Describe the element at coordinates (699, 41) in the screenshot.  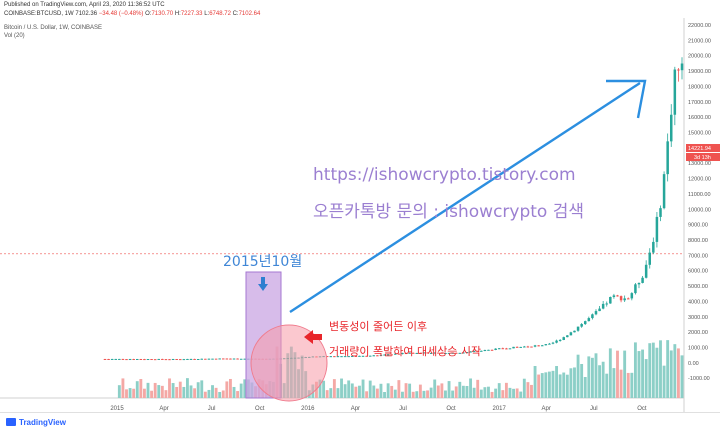
I see `y-tick-label: 21000.00` at that location.